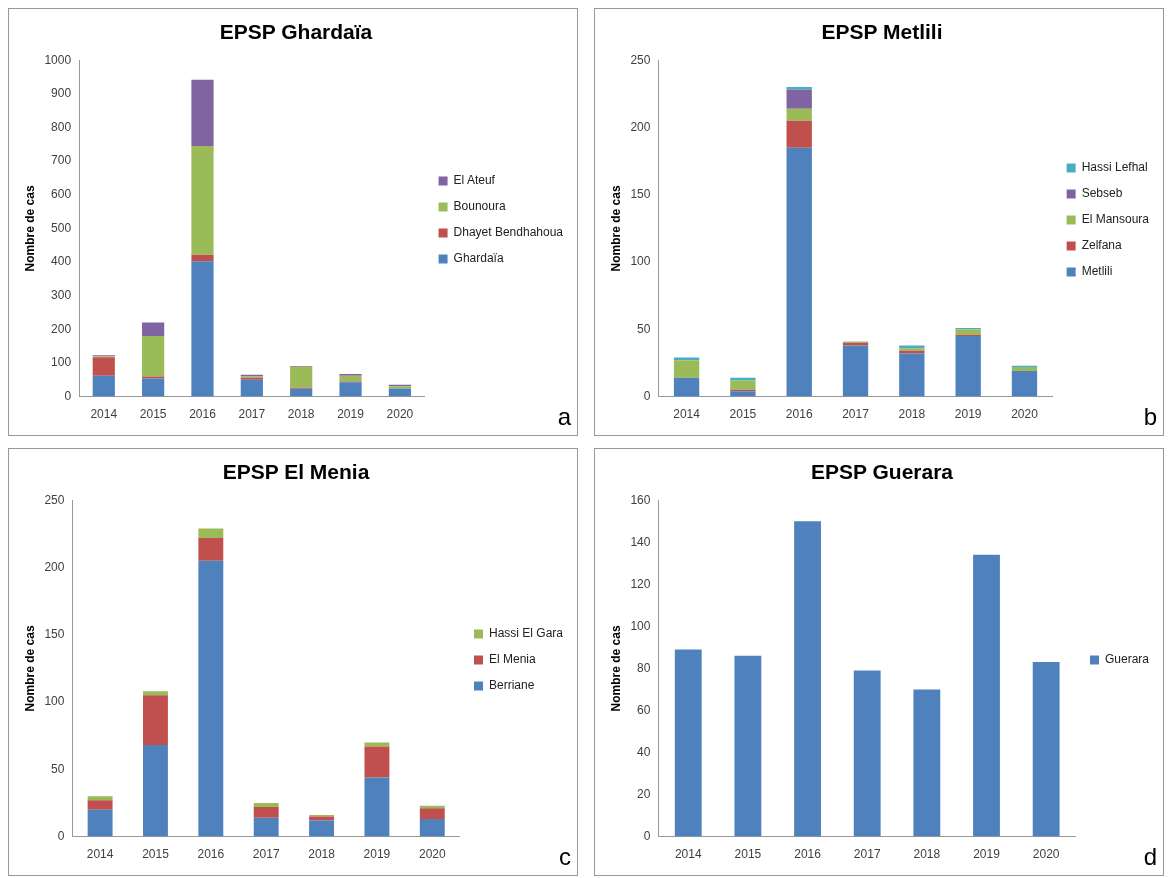 Image resolution: width=1173 pixels, height=878 pixels. What do you see at coordinates (644, 751) in the screenshot?
I see `y-tick-label: 40` at bounding box center [644, 751].